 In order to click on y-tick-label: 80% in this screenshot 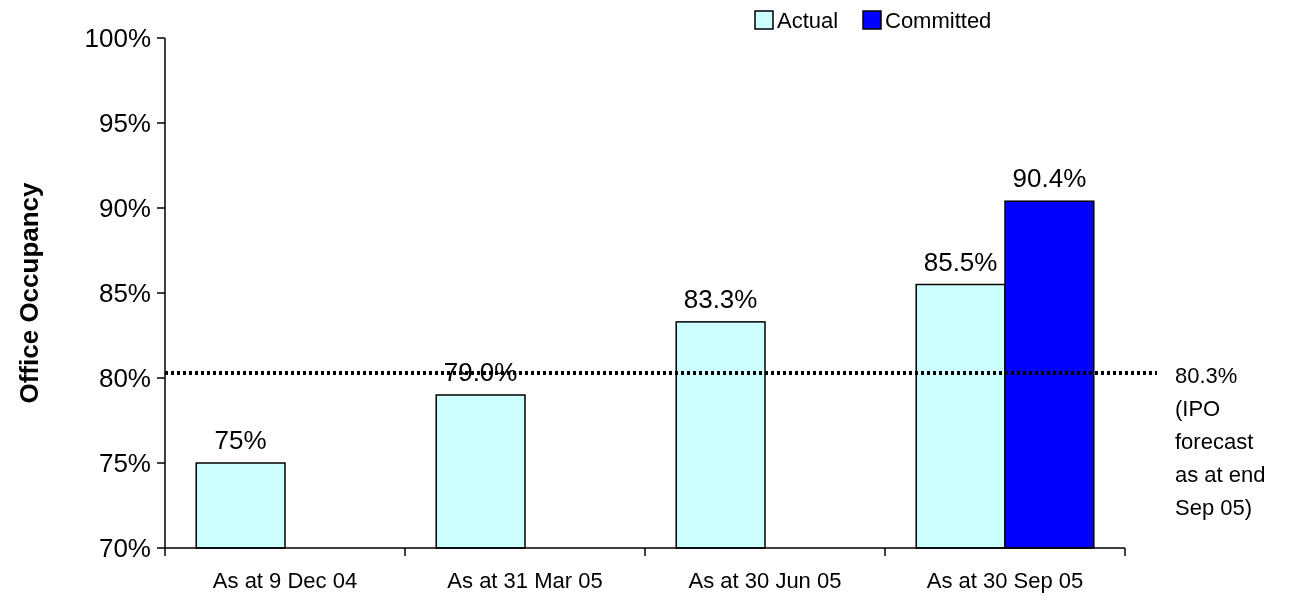, I will do `click(124, 378)`.